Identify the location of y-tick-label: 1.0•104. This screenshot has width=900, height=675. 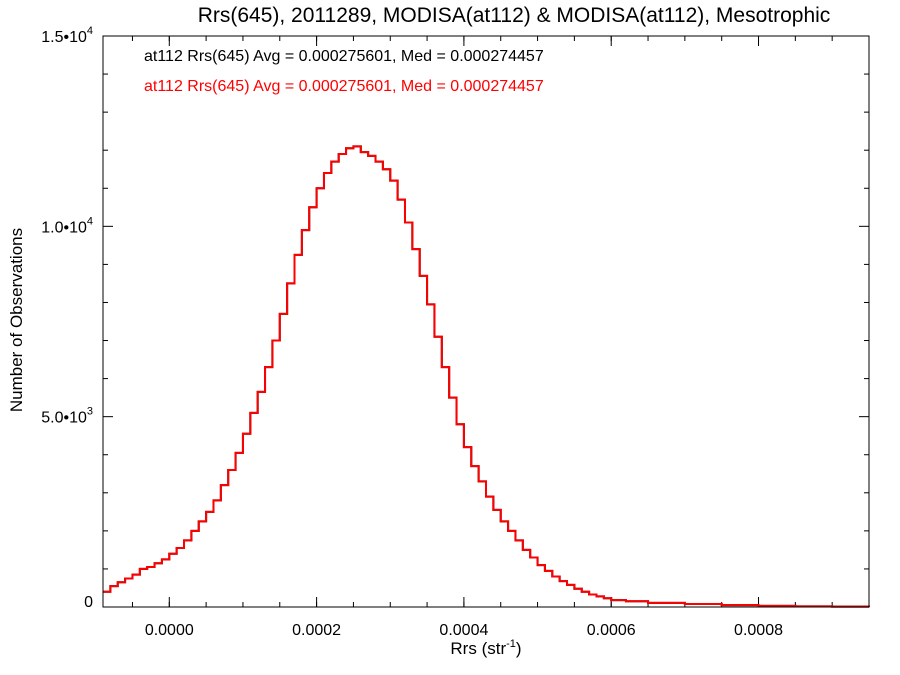
(67, 225).